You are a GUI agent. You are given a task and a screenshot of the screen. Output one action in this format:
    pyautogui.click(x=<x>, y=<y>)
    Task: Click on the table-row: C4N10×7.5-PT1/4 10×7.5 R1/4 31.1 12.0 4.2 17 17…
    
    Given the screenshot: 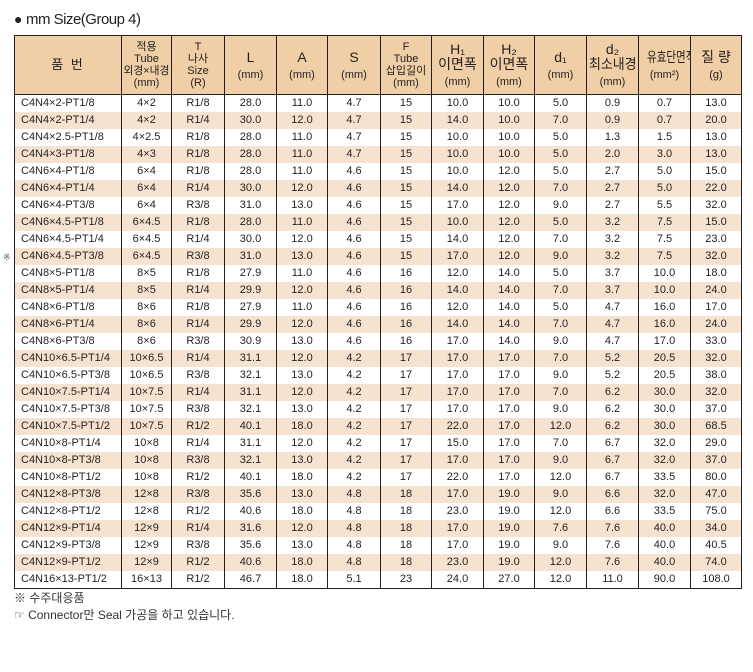 What is the action you would take?
    pyautogui.click(x=378, y=392)
    